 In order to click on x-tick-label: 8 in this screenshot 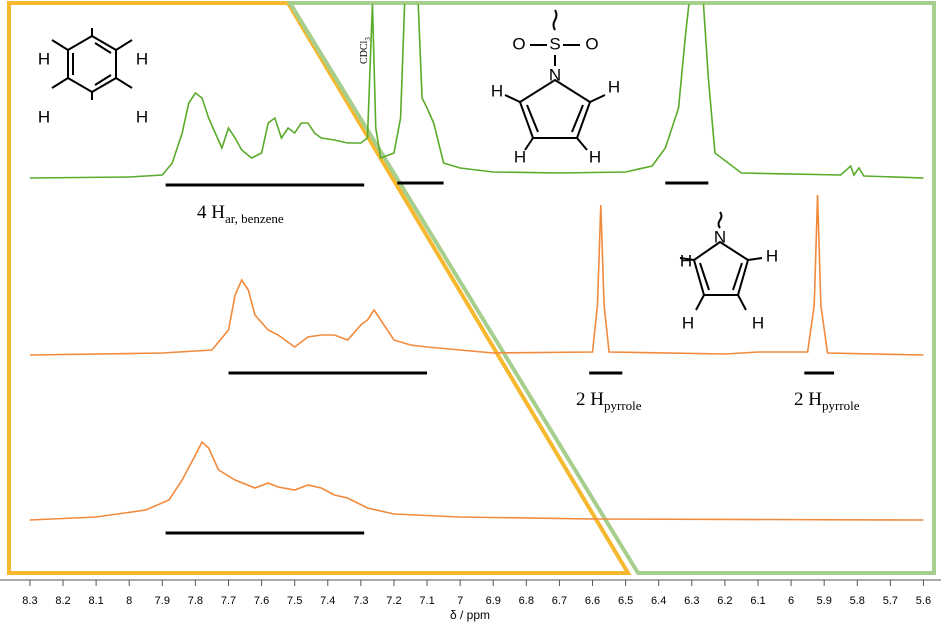, I will do `click(129, 601)`.